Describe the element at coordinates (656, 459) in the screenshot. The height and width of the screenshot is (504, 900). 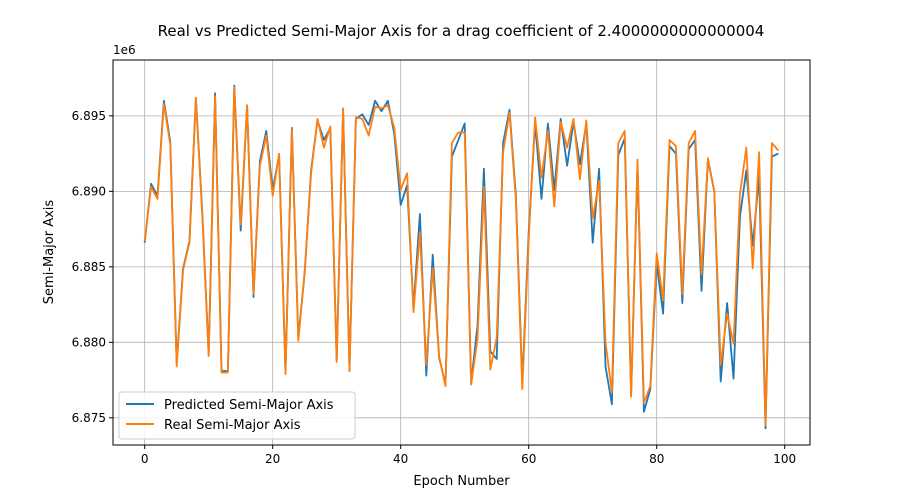
I see `x-tick-label: 80` at that location.